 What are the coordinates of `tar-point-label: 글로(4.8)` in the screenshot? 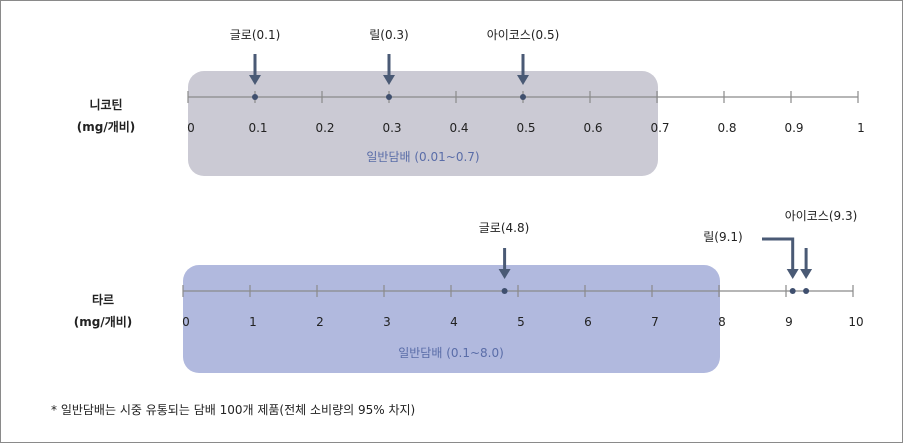 It's located at (504, 228).